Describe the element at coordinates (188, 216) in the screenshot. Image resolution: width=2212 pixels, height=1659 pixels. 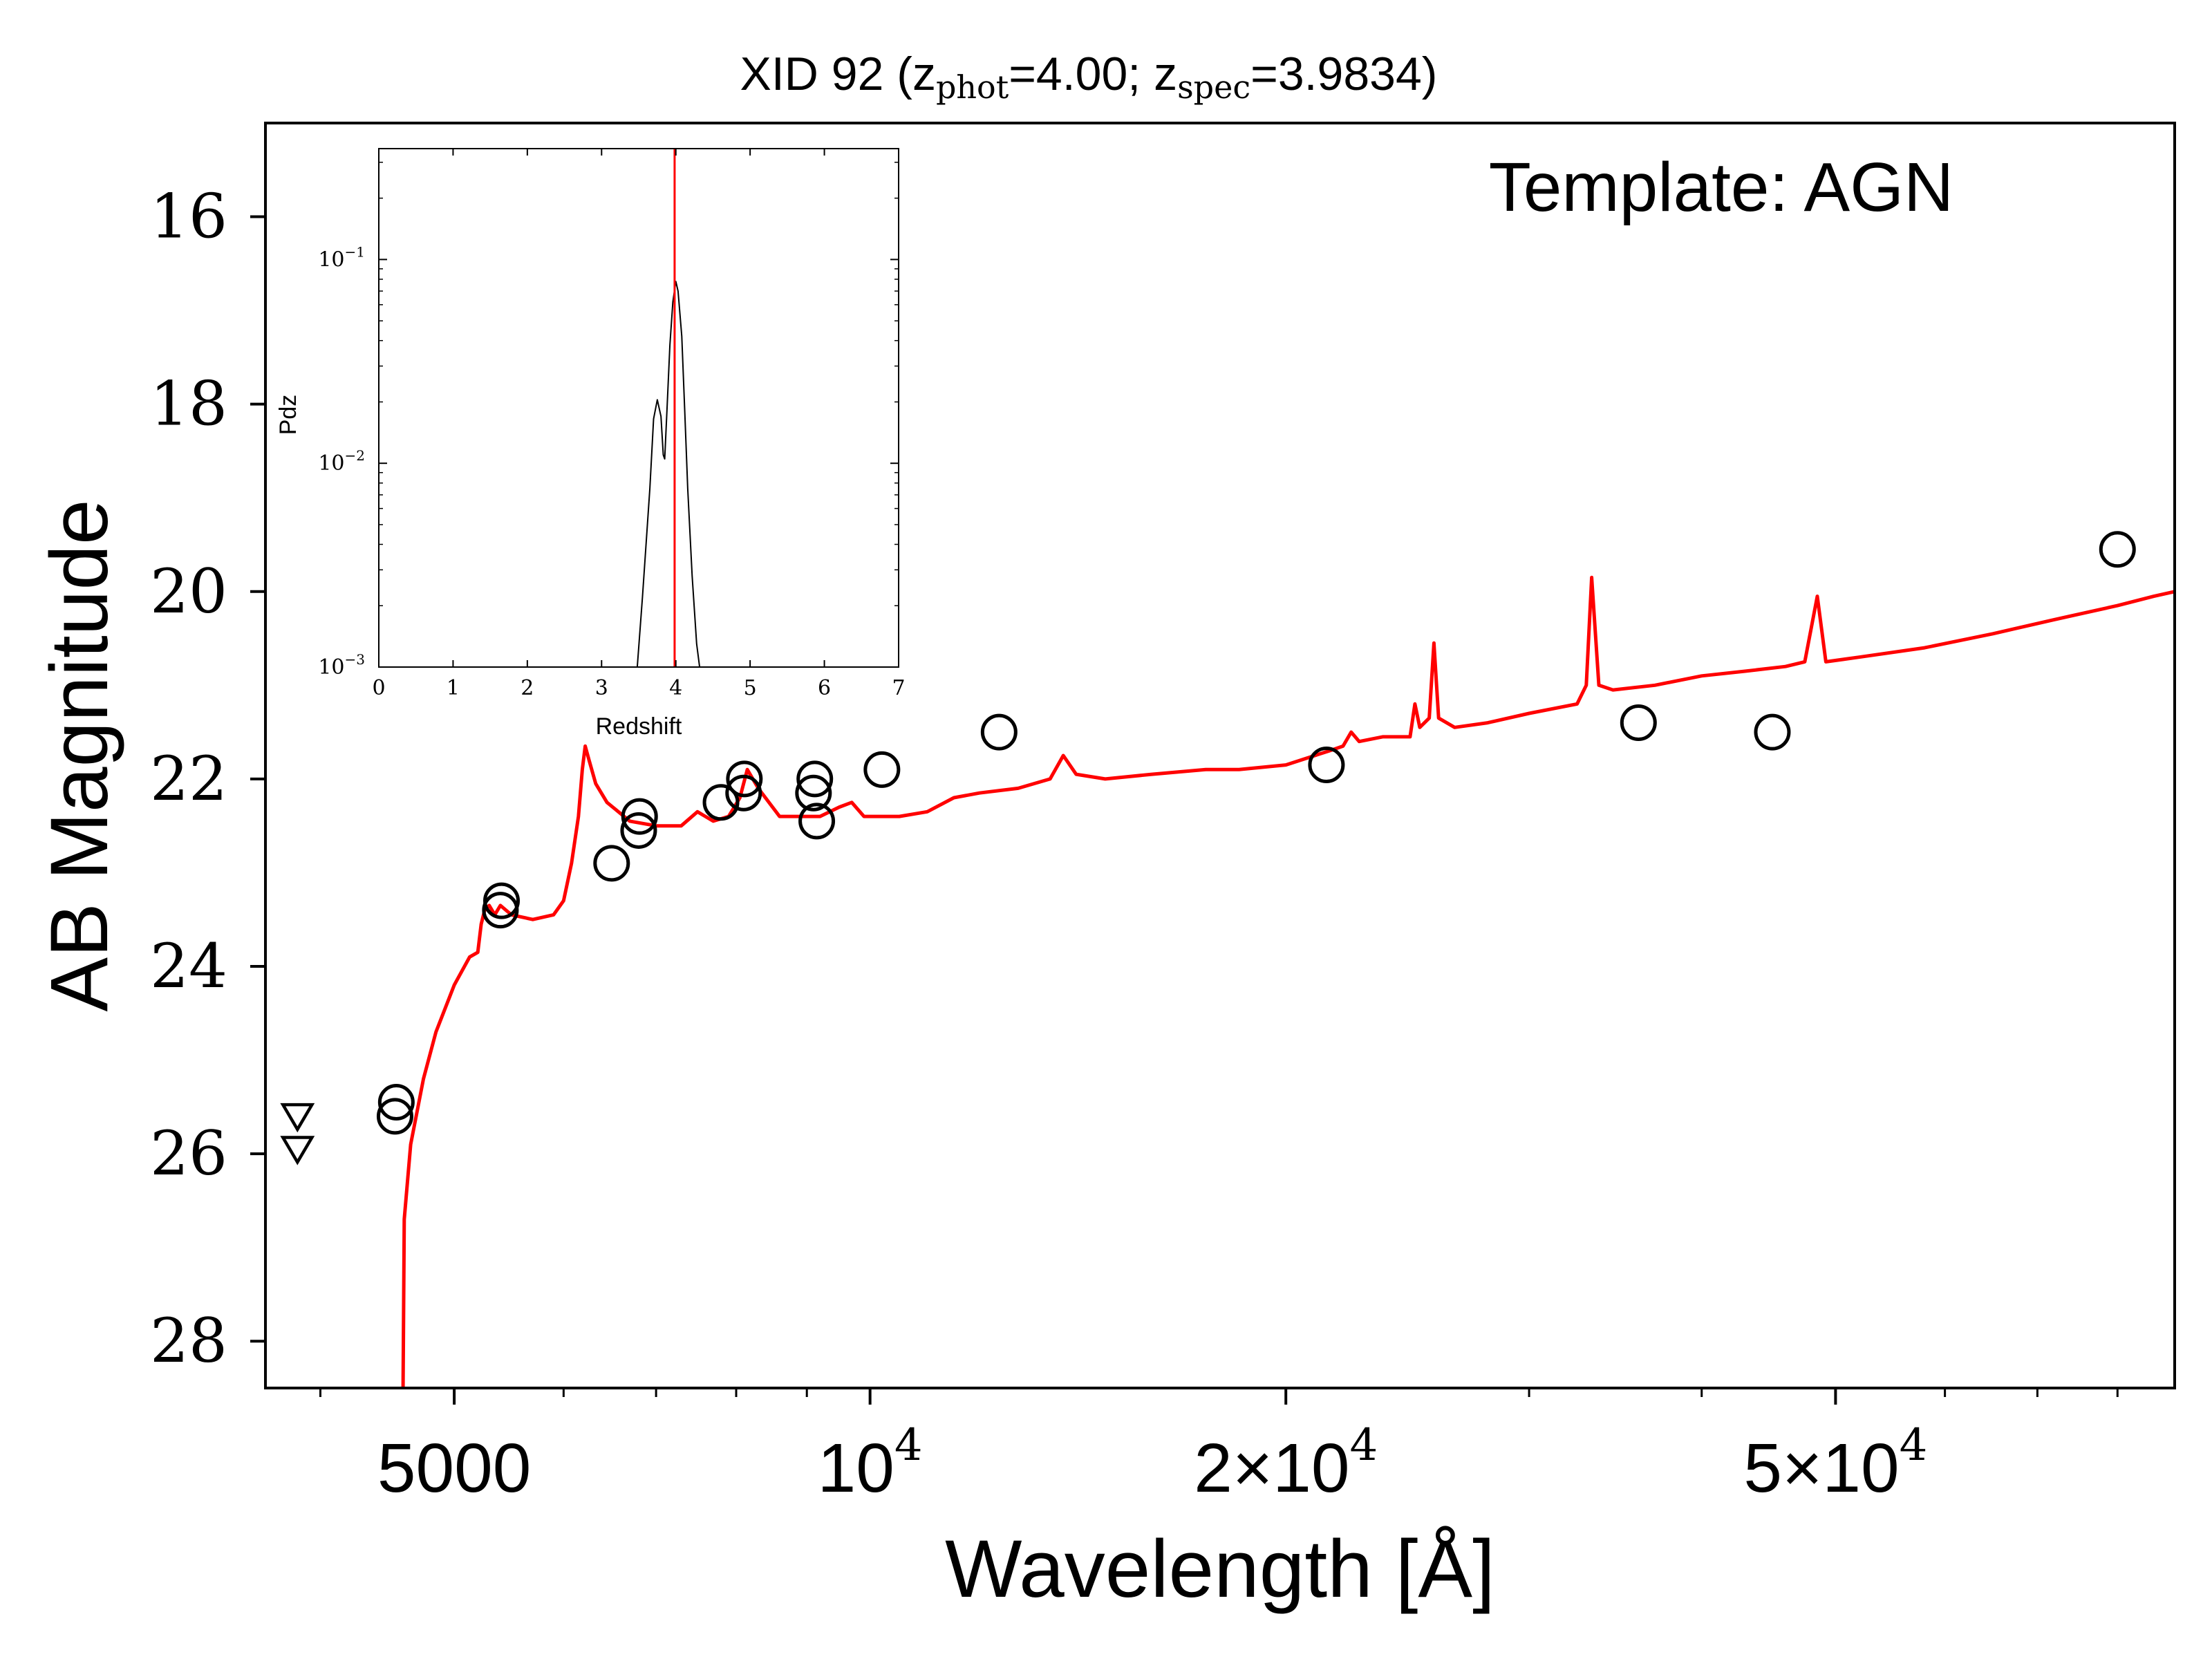
I see `y-tick-label: 16` at that location.